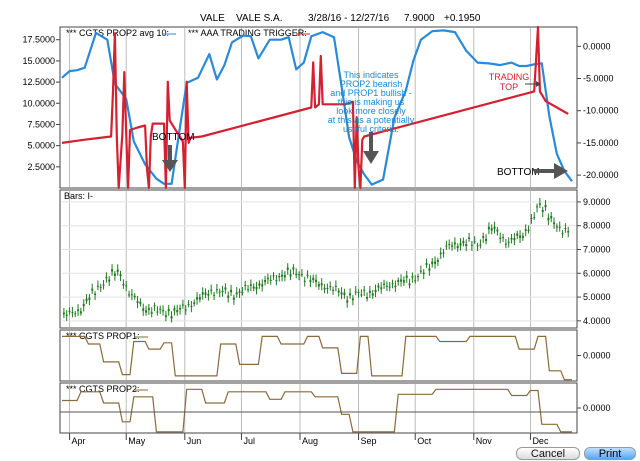  What do you see at coordinates (419, 18) in the screenshot?
I see `header-price: 7.9000` at bounding box center [419, 18].